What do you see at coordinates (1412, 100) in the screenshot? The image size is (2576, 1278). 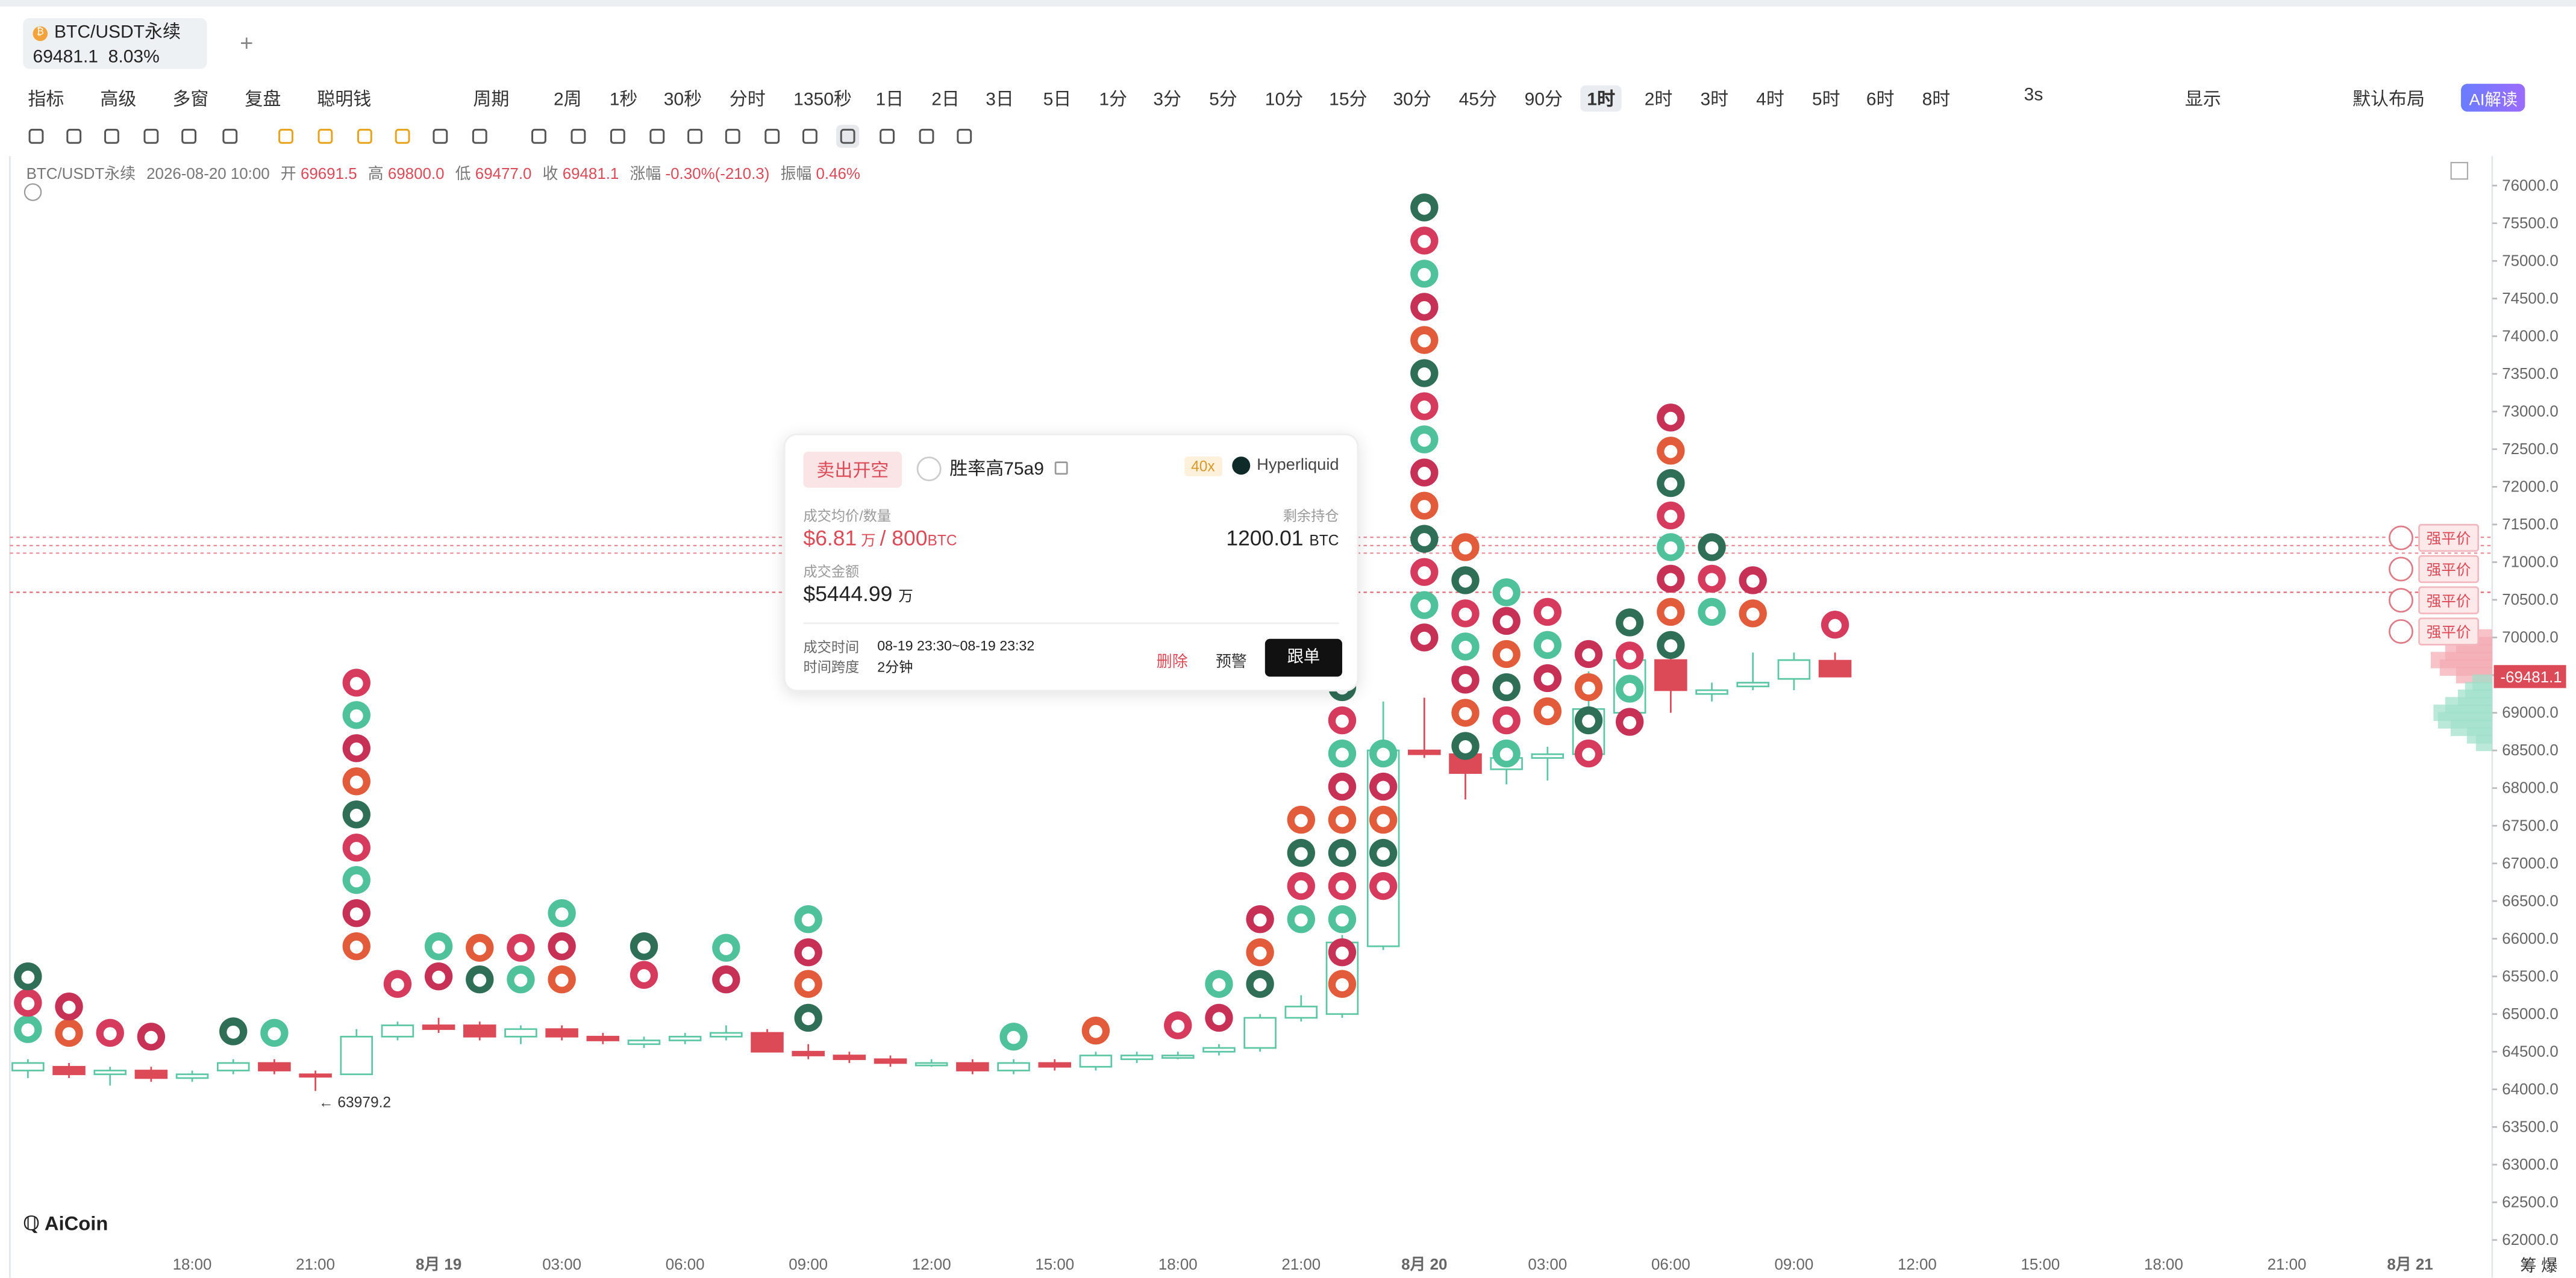 I see `toolbar-item-21: 30分` at bounding box center [1412, 100].